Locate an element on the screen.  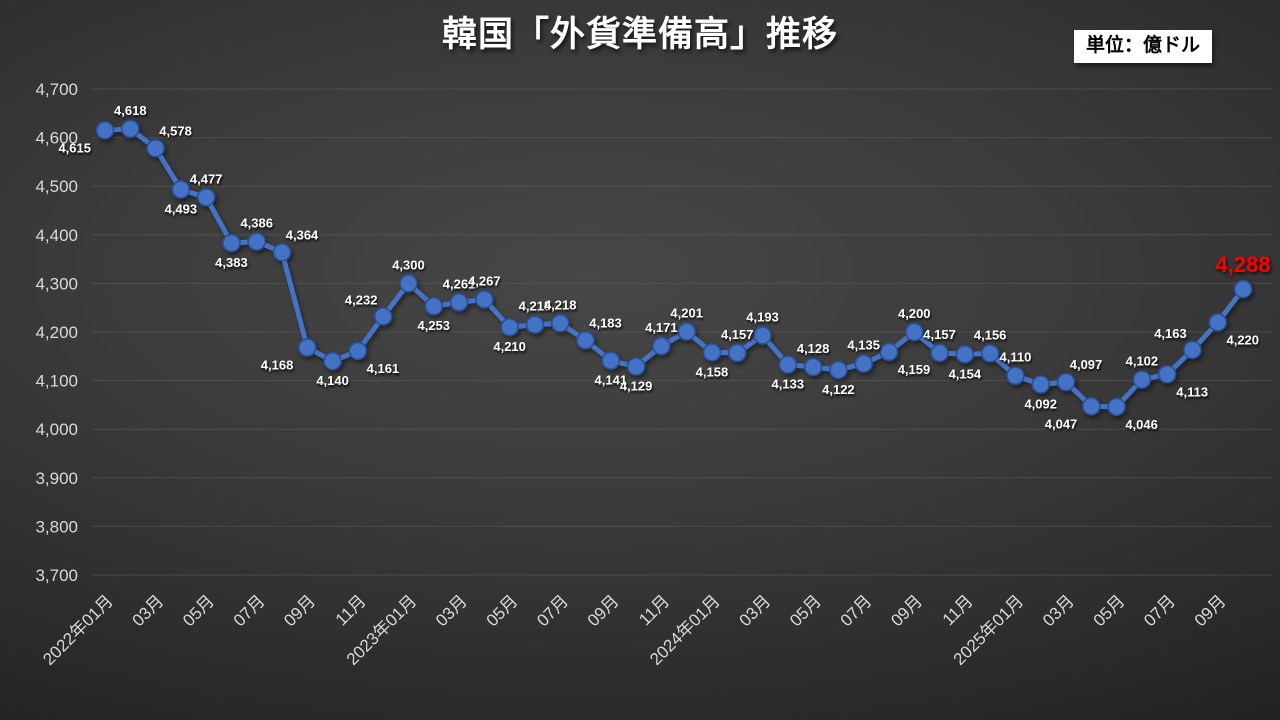
y-axis-tick-label: 4,300 is located at coordinates (56, 283).